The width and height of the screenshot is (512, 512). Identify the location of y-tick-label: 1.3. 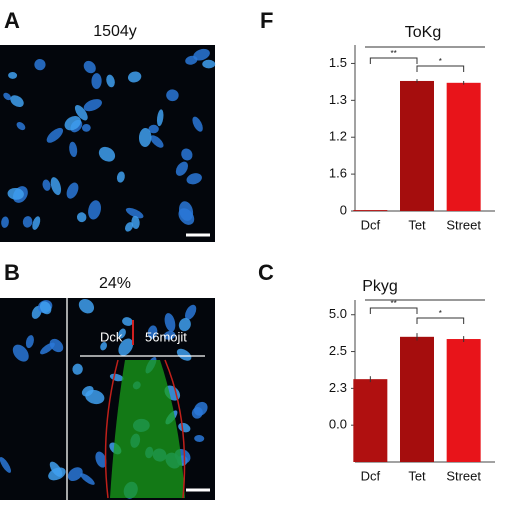
(338, 99).